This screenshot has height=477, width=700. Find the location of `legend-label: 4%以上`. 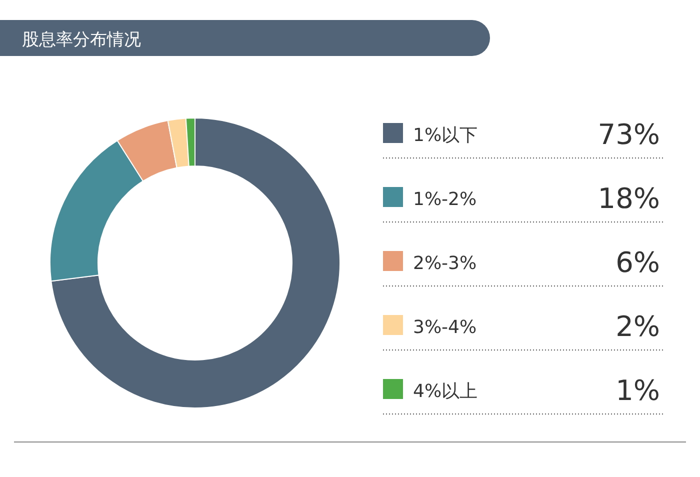

legend-label: 4%以上 is located at coordinates (445, 391).